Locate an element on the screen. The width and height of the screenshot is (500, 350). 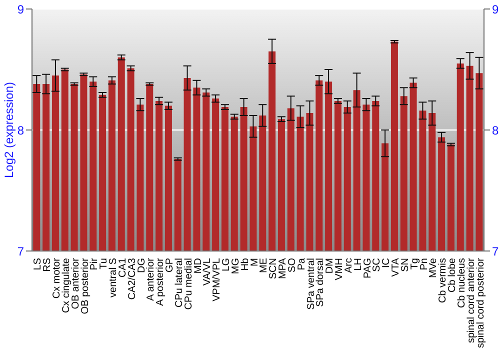
x-tick-label: MG is located at coordinates (236, 266).